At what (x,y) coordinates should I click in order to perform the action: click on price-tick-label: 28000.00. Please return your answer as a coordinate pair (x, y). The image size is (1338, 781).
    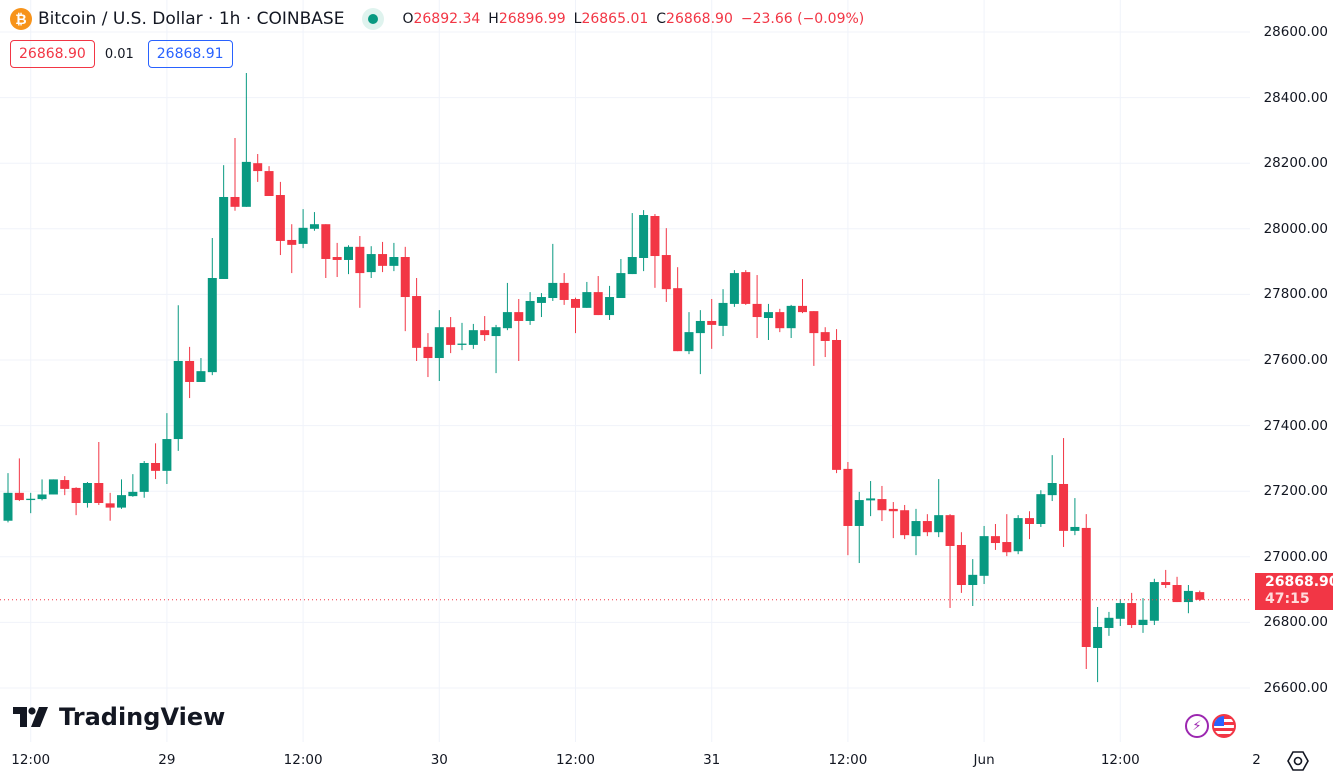
    Looking at the image, I should click on (1295, 228).